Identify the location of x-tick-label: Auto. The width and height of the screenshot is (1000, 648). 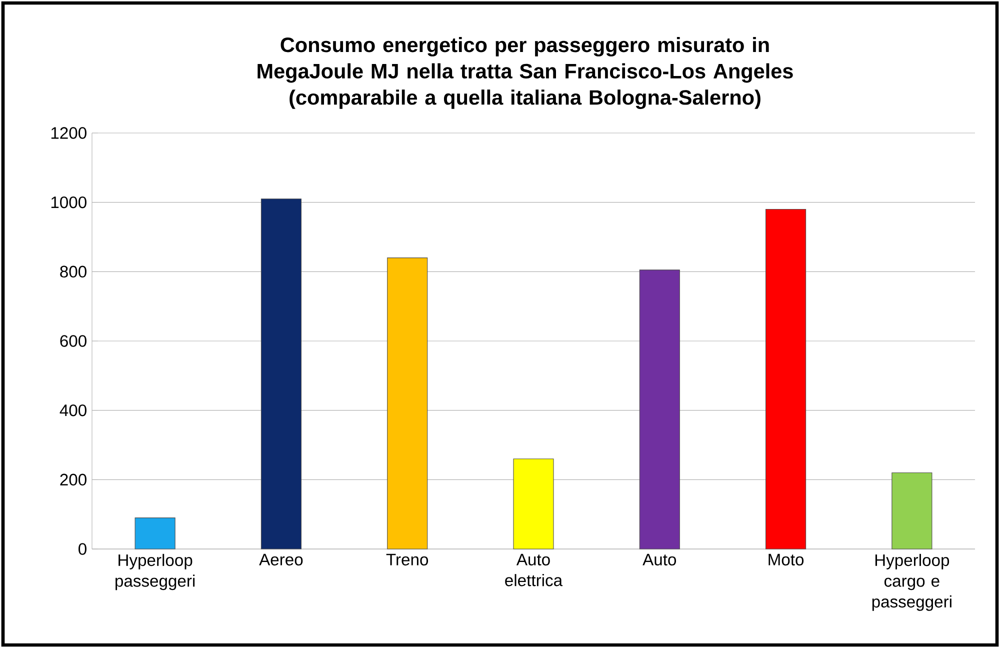
(659, 560).